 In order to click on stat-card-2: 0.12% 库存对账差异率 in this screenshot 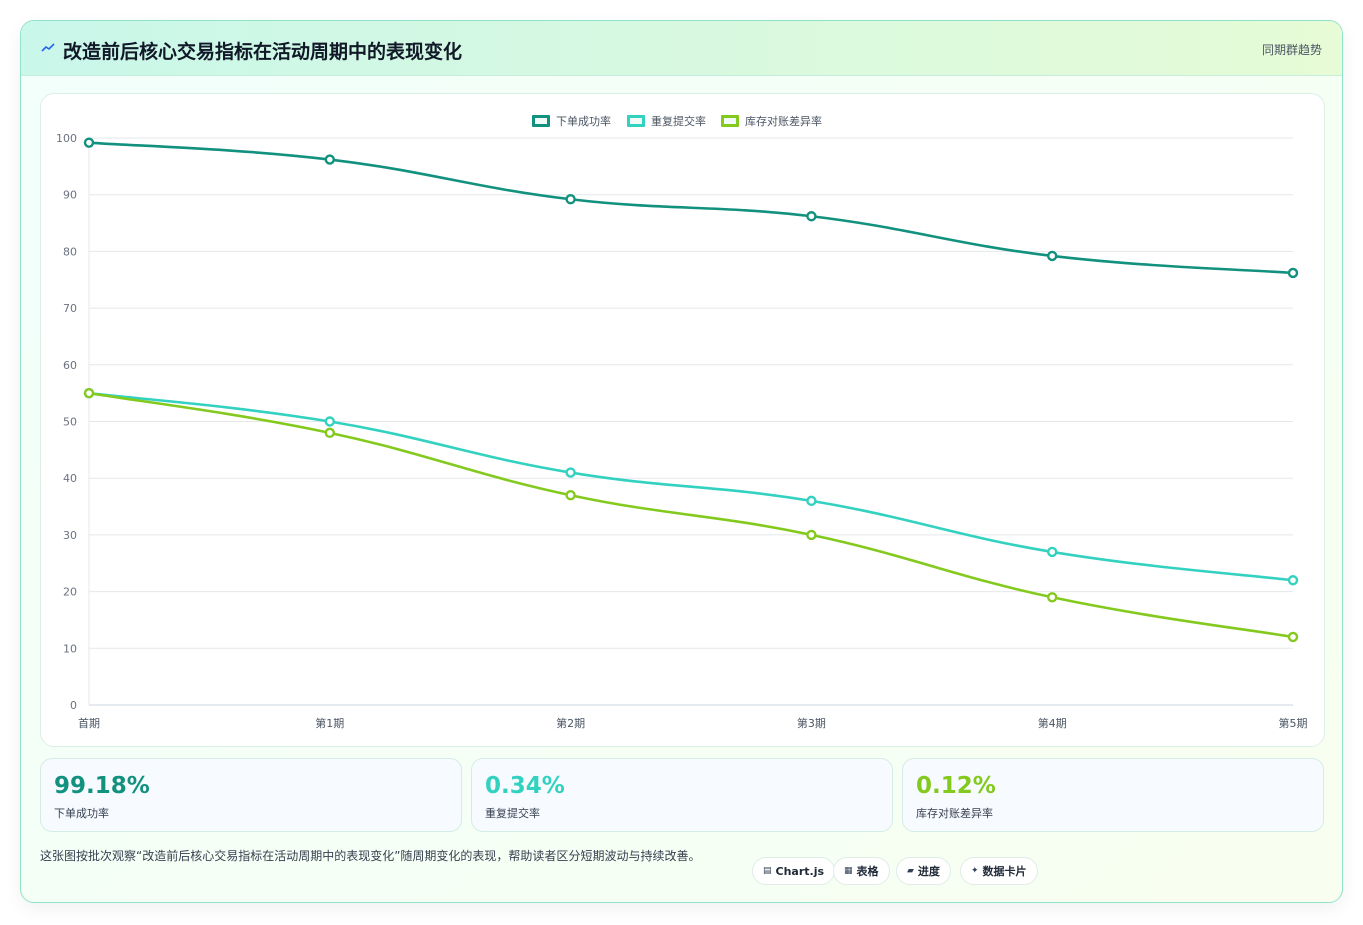, I will do `click(1113, 795)`.